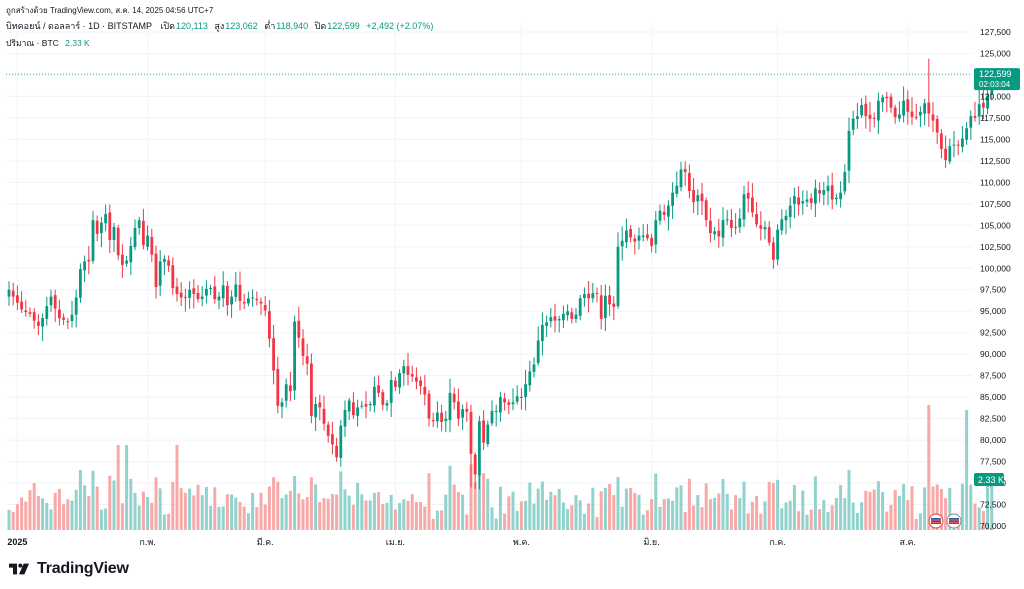 The width and height of the screenshot is (1024, 589). I want to click on x-tick-label: เม.ย., so click(395, 542).